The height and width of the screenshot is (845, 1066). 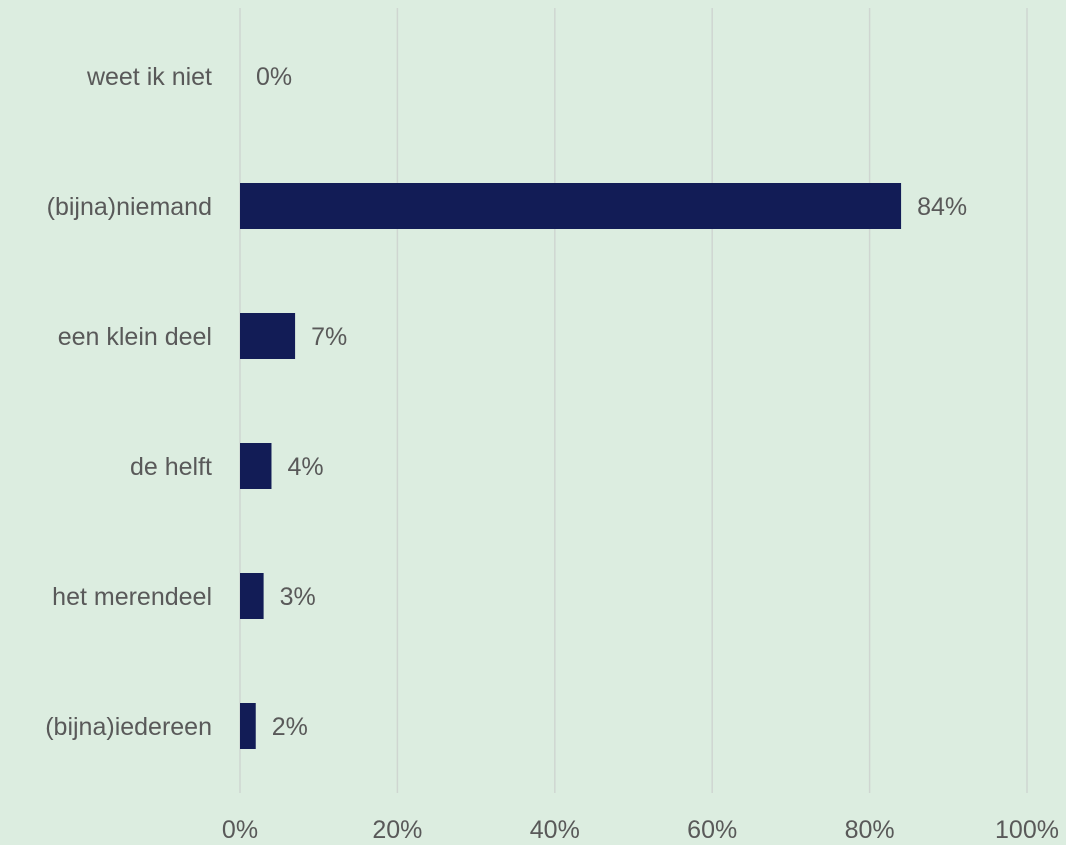 I want to click on x-tick-label: 80%, so click(x=870, y=830).